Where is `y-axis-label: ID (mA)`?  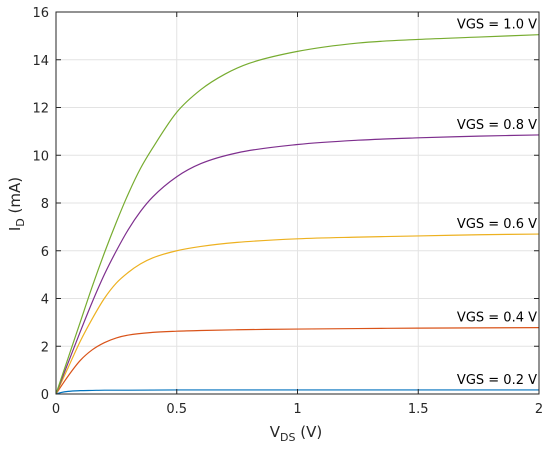 y-axis-label: ID (mA) is located at coordinates (16, 204).